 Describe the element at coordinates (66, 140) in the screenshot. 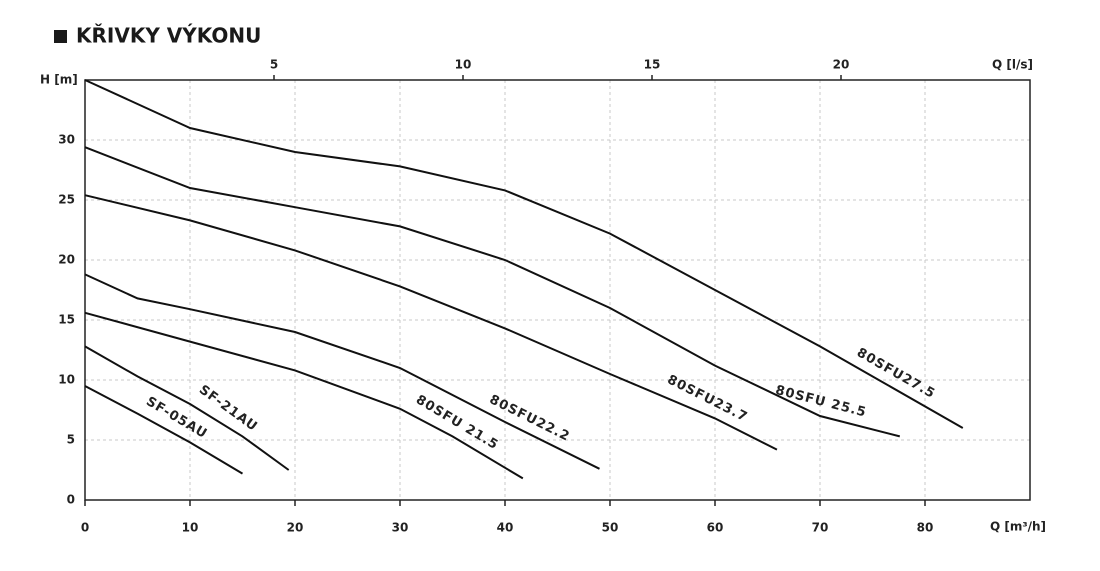

I see `y-tick-label: 30` at that location.